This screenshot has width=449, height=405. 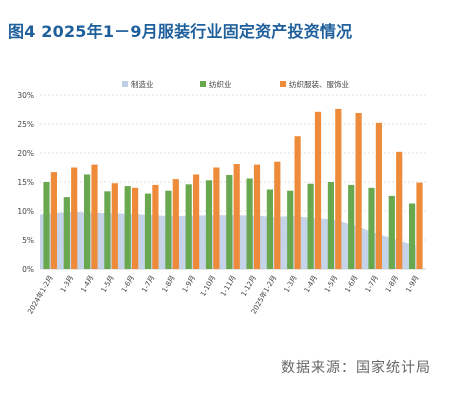 I want to click on x-tick-label: 2024年1-2月, so click(x=39, y=295).